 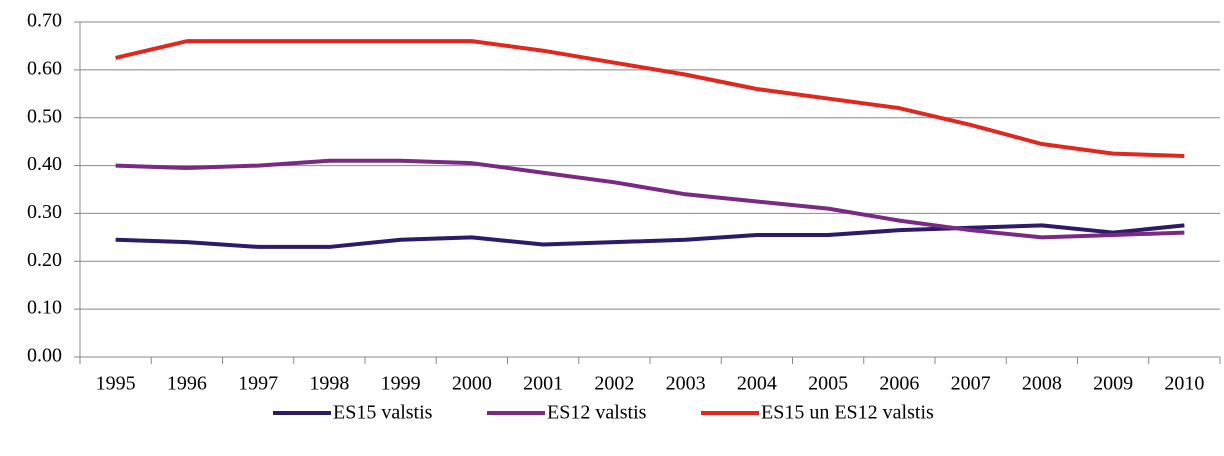 I want to click on x-tick-label: 1998, so click(x=329, y=384).